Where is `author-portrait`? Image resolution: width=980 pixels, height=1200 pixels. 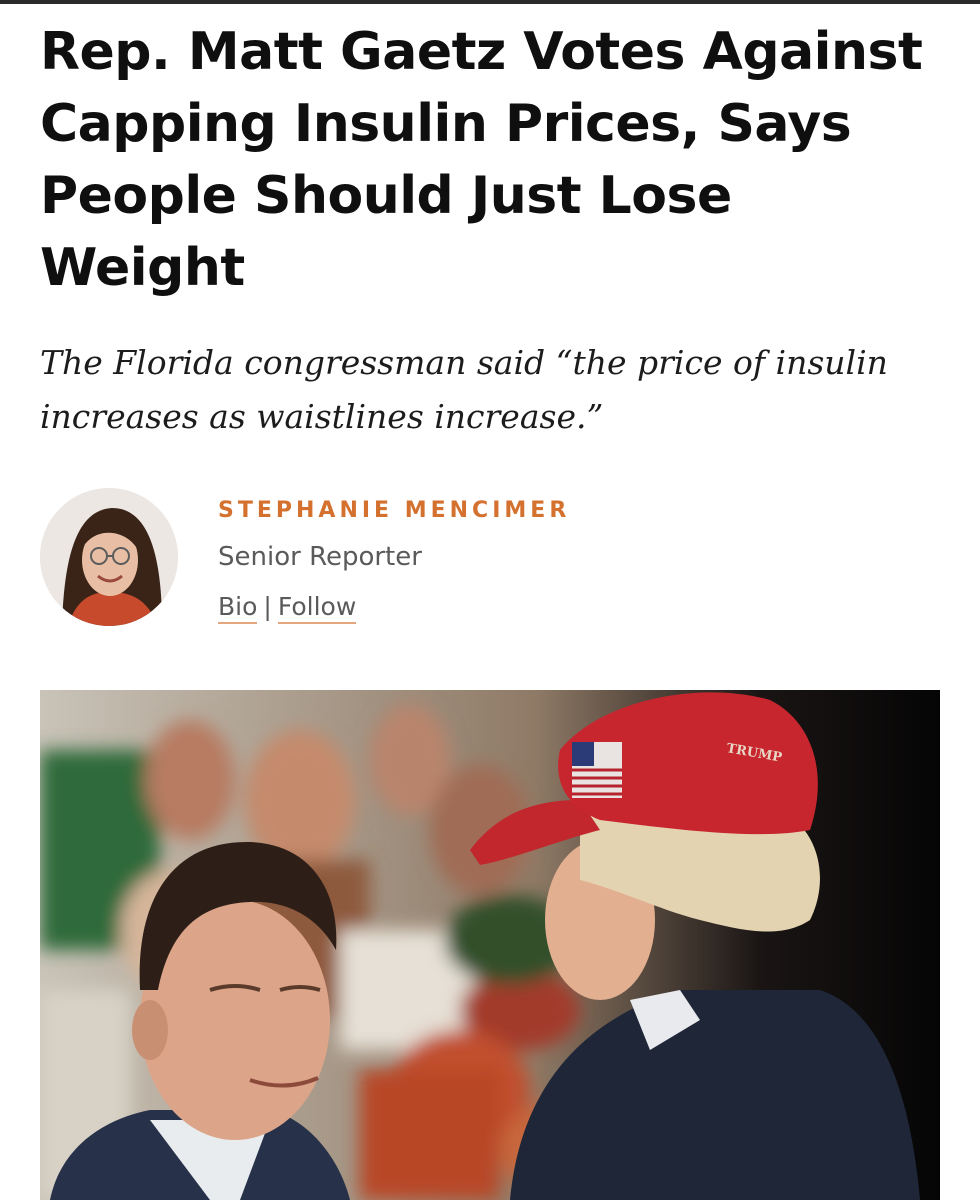
author-portrait is located at coordinates (109, 557).